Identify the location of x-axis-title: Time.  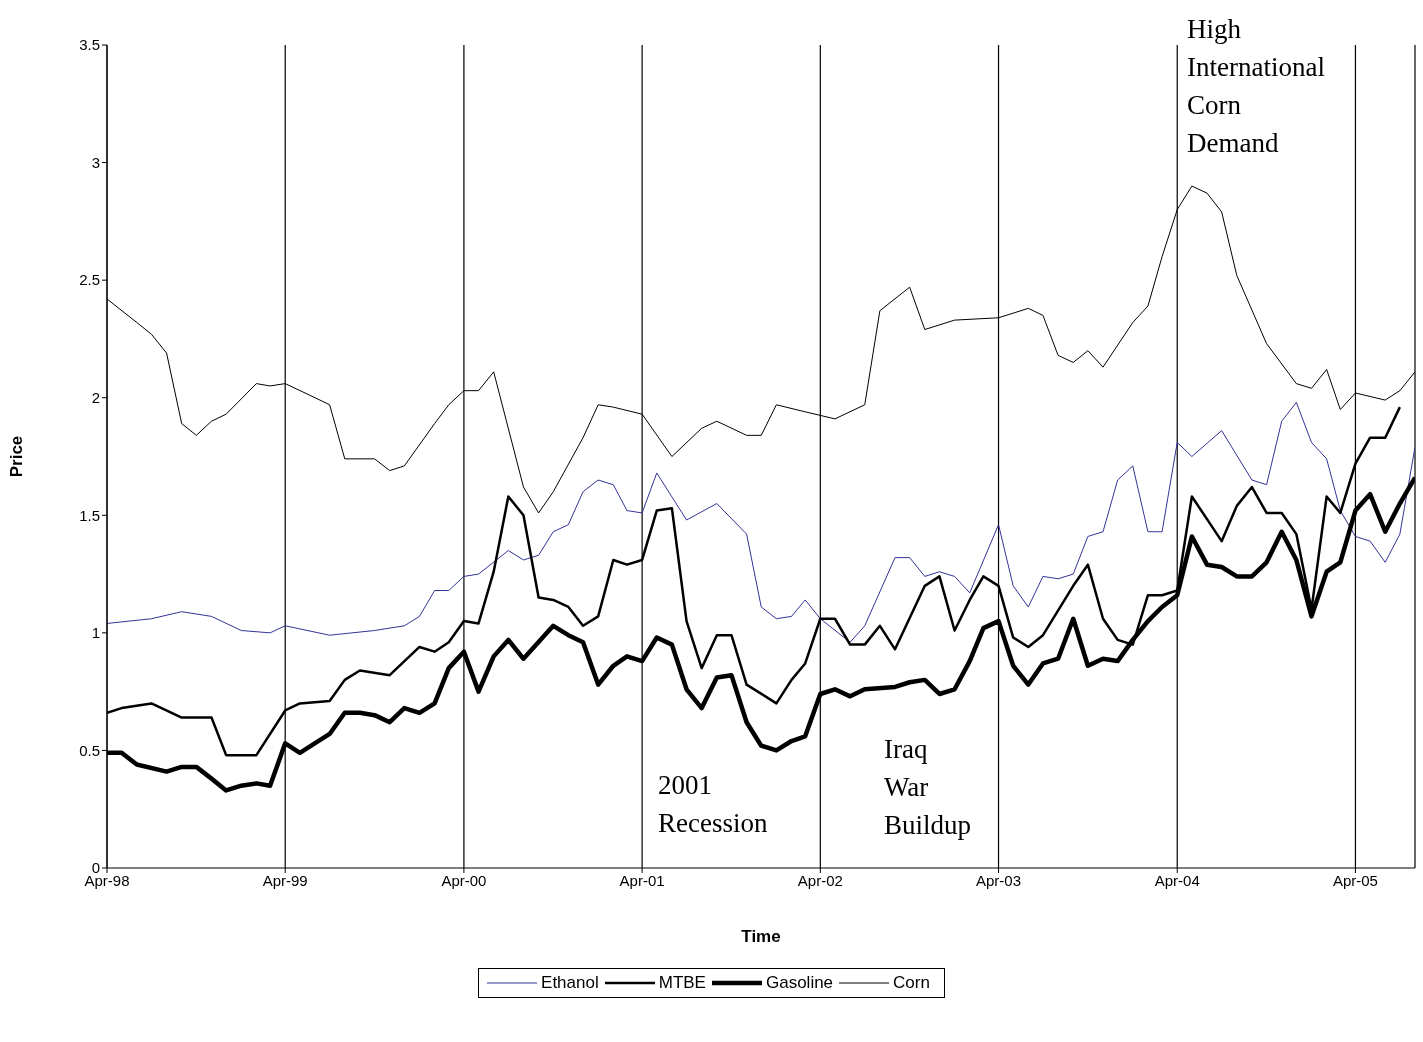
(761, 937).